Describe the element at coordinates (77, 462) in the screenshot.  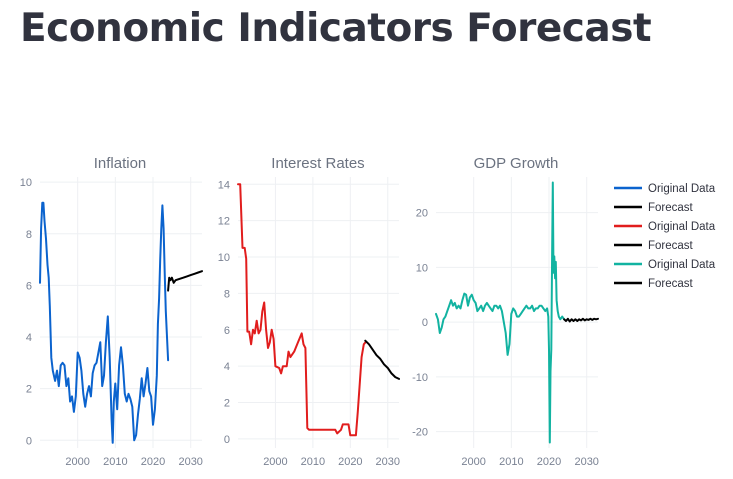
I see `inflation-x-tick: 2000` at that location.